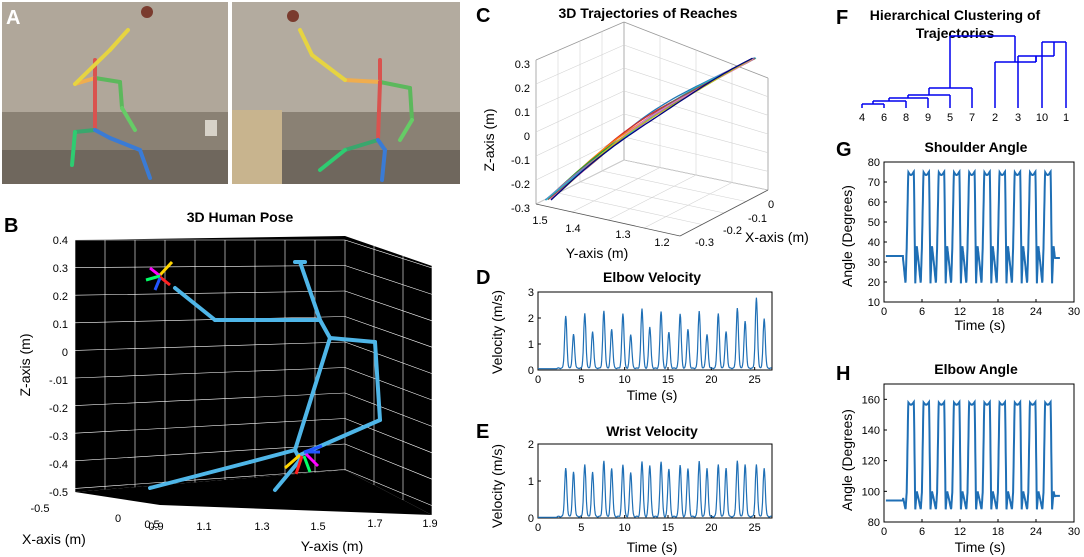 Image resolution: width=1084 pixels, height=557 pixels. What do you see at coordinates (955, 33) in the screenshot?
I see `panel-f-title-line2: Trajectories` at bounding box center [955, 33].